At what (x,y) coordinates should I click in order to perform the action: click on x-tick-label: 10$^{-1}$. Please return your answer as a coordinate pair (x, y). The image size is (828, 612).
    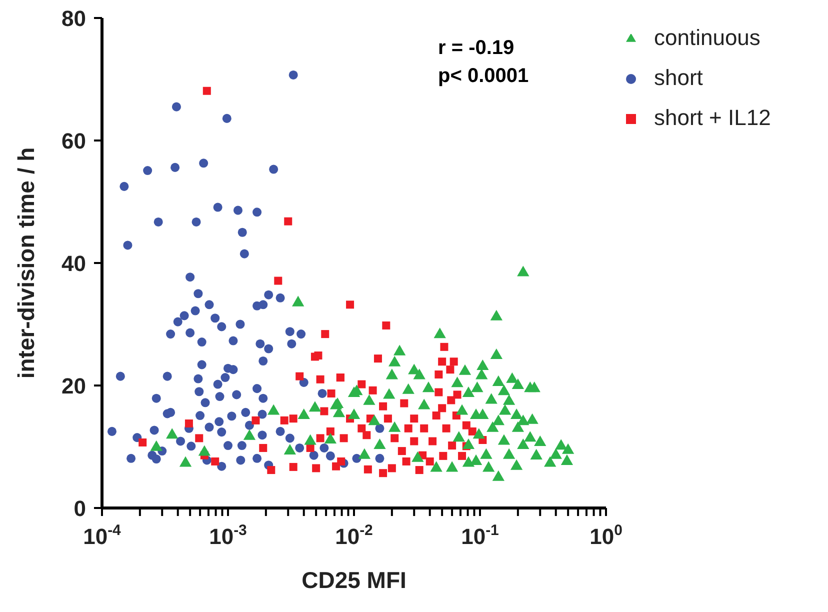
    Looking at the image, I should click on (480, 535).